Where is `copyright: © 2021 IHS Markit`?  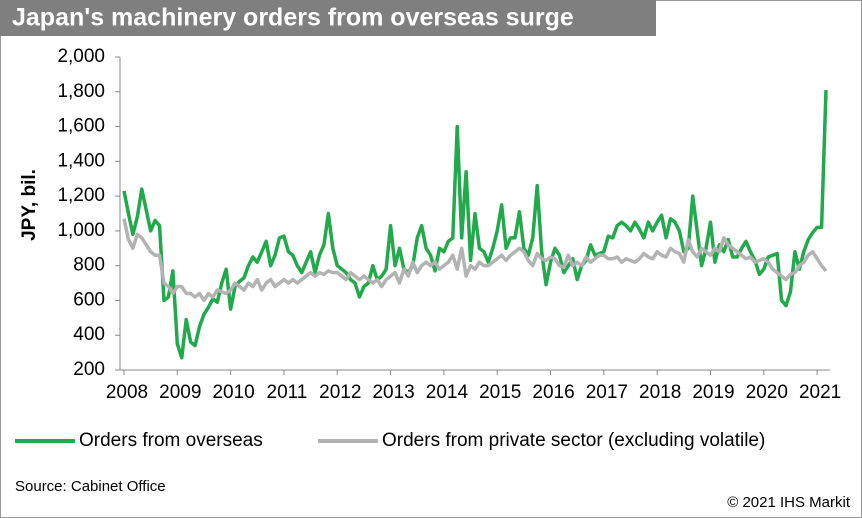
copyright: © 2021 IHS Markit is located at coordinates (789, 502).